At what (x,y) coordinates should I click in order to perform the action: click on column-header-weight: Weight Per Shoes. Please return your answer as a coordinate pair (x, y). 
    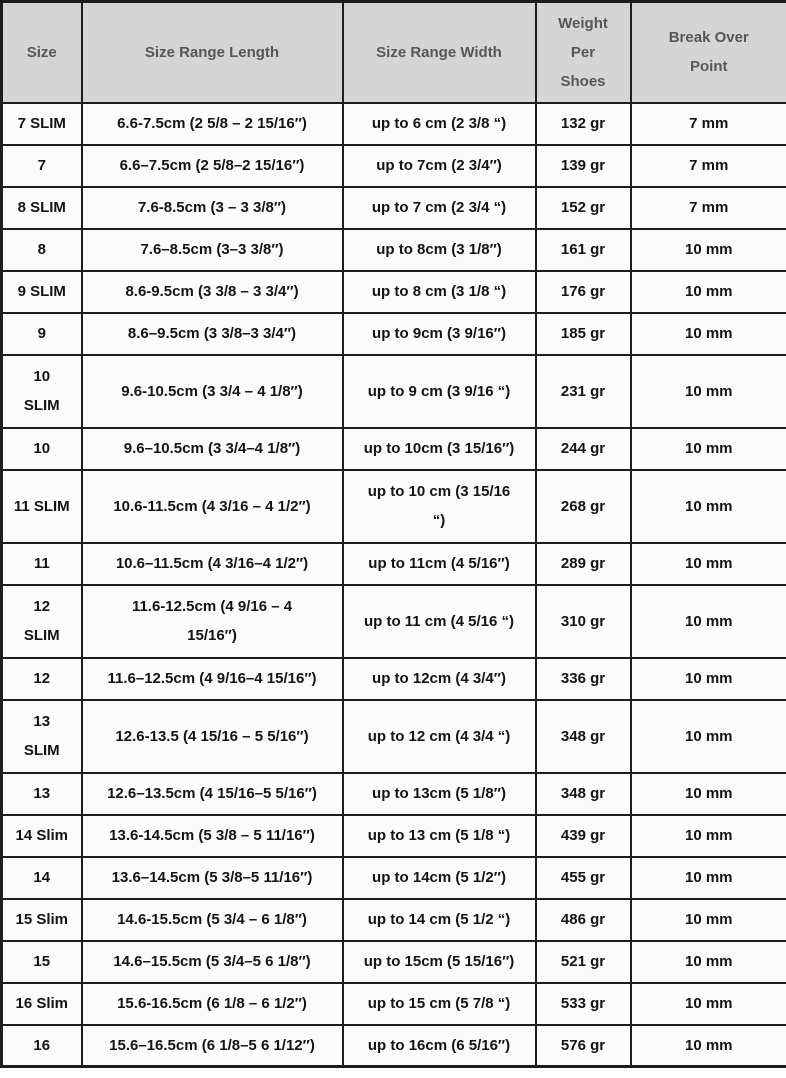
    Looking at the image, I should click on (583, 52).